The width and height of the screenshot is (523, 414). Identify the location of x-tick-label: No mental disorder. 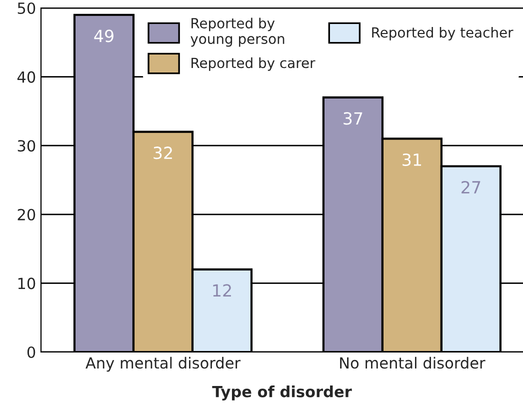
(413, 362).